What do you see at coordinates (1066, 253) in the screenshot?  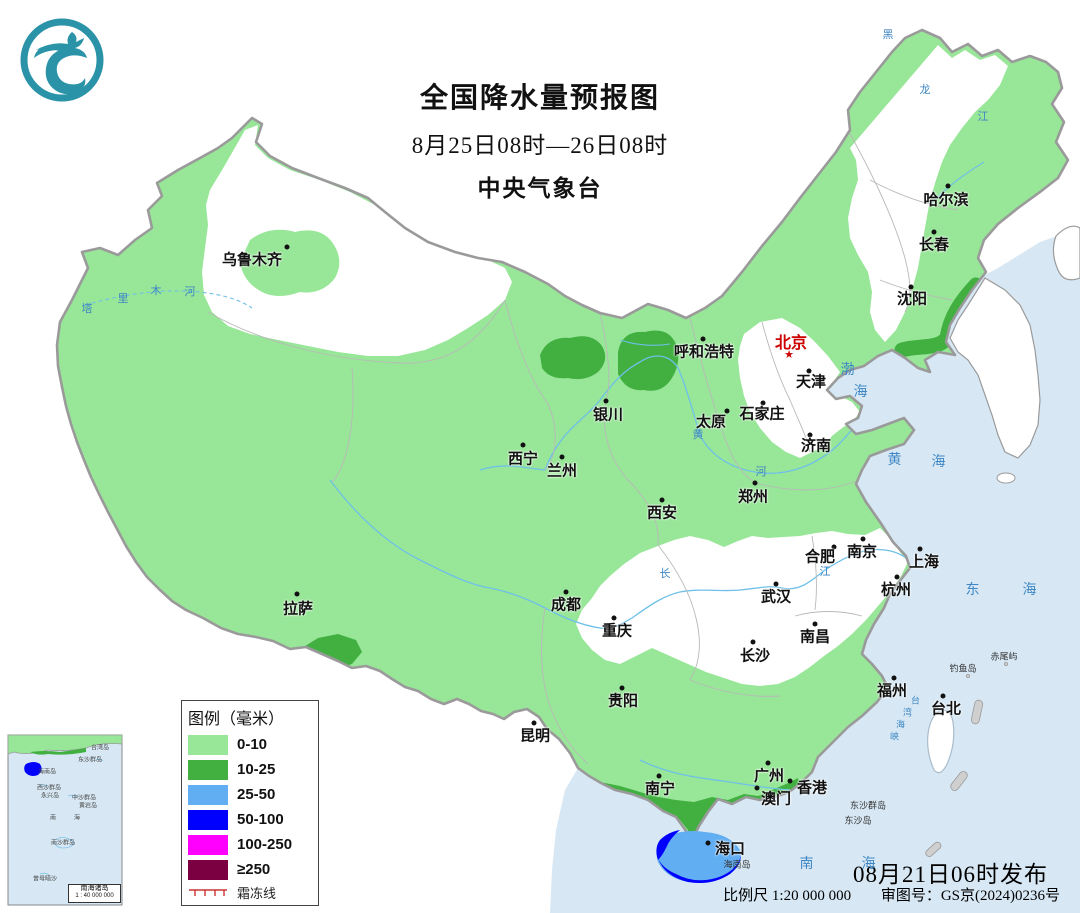 I see `japan-island` at bounding box center [1066, 253].